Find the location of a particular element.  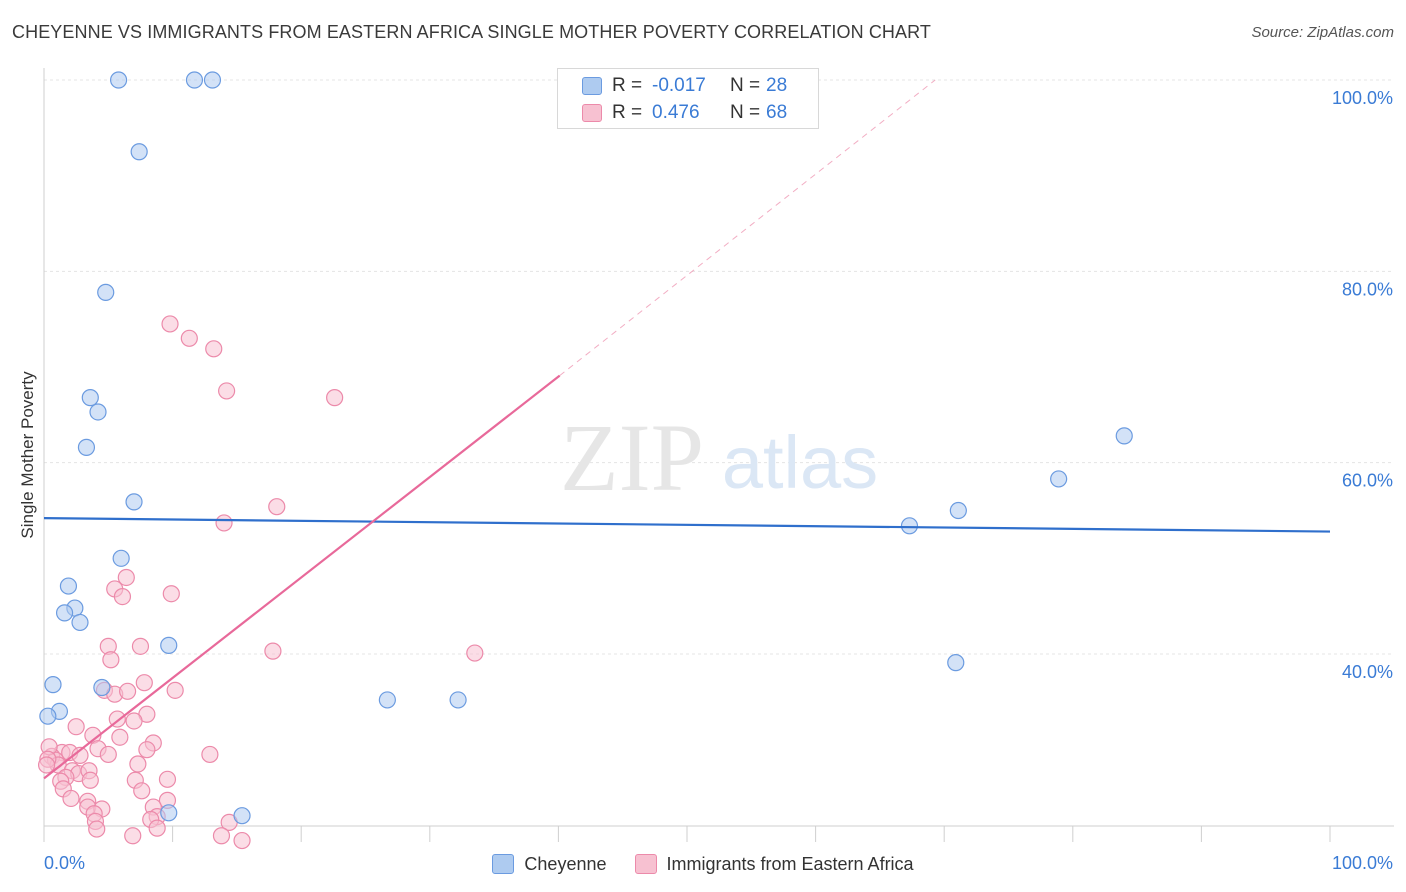

legend-r-value: -0.017 is located at coordinates (679, 85).